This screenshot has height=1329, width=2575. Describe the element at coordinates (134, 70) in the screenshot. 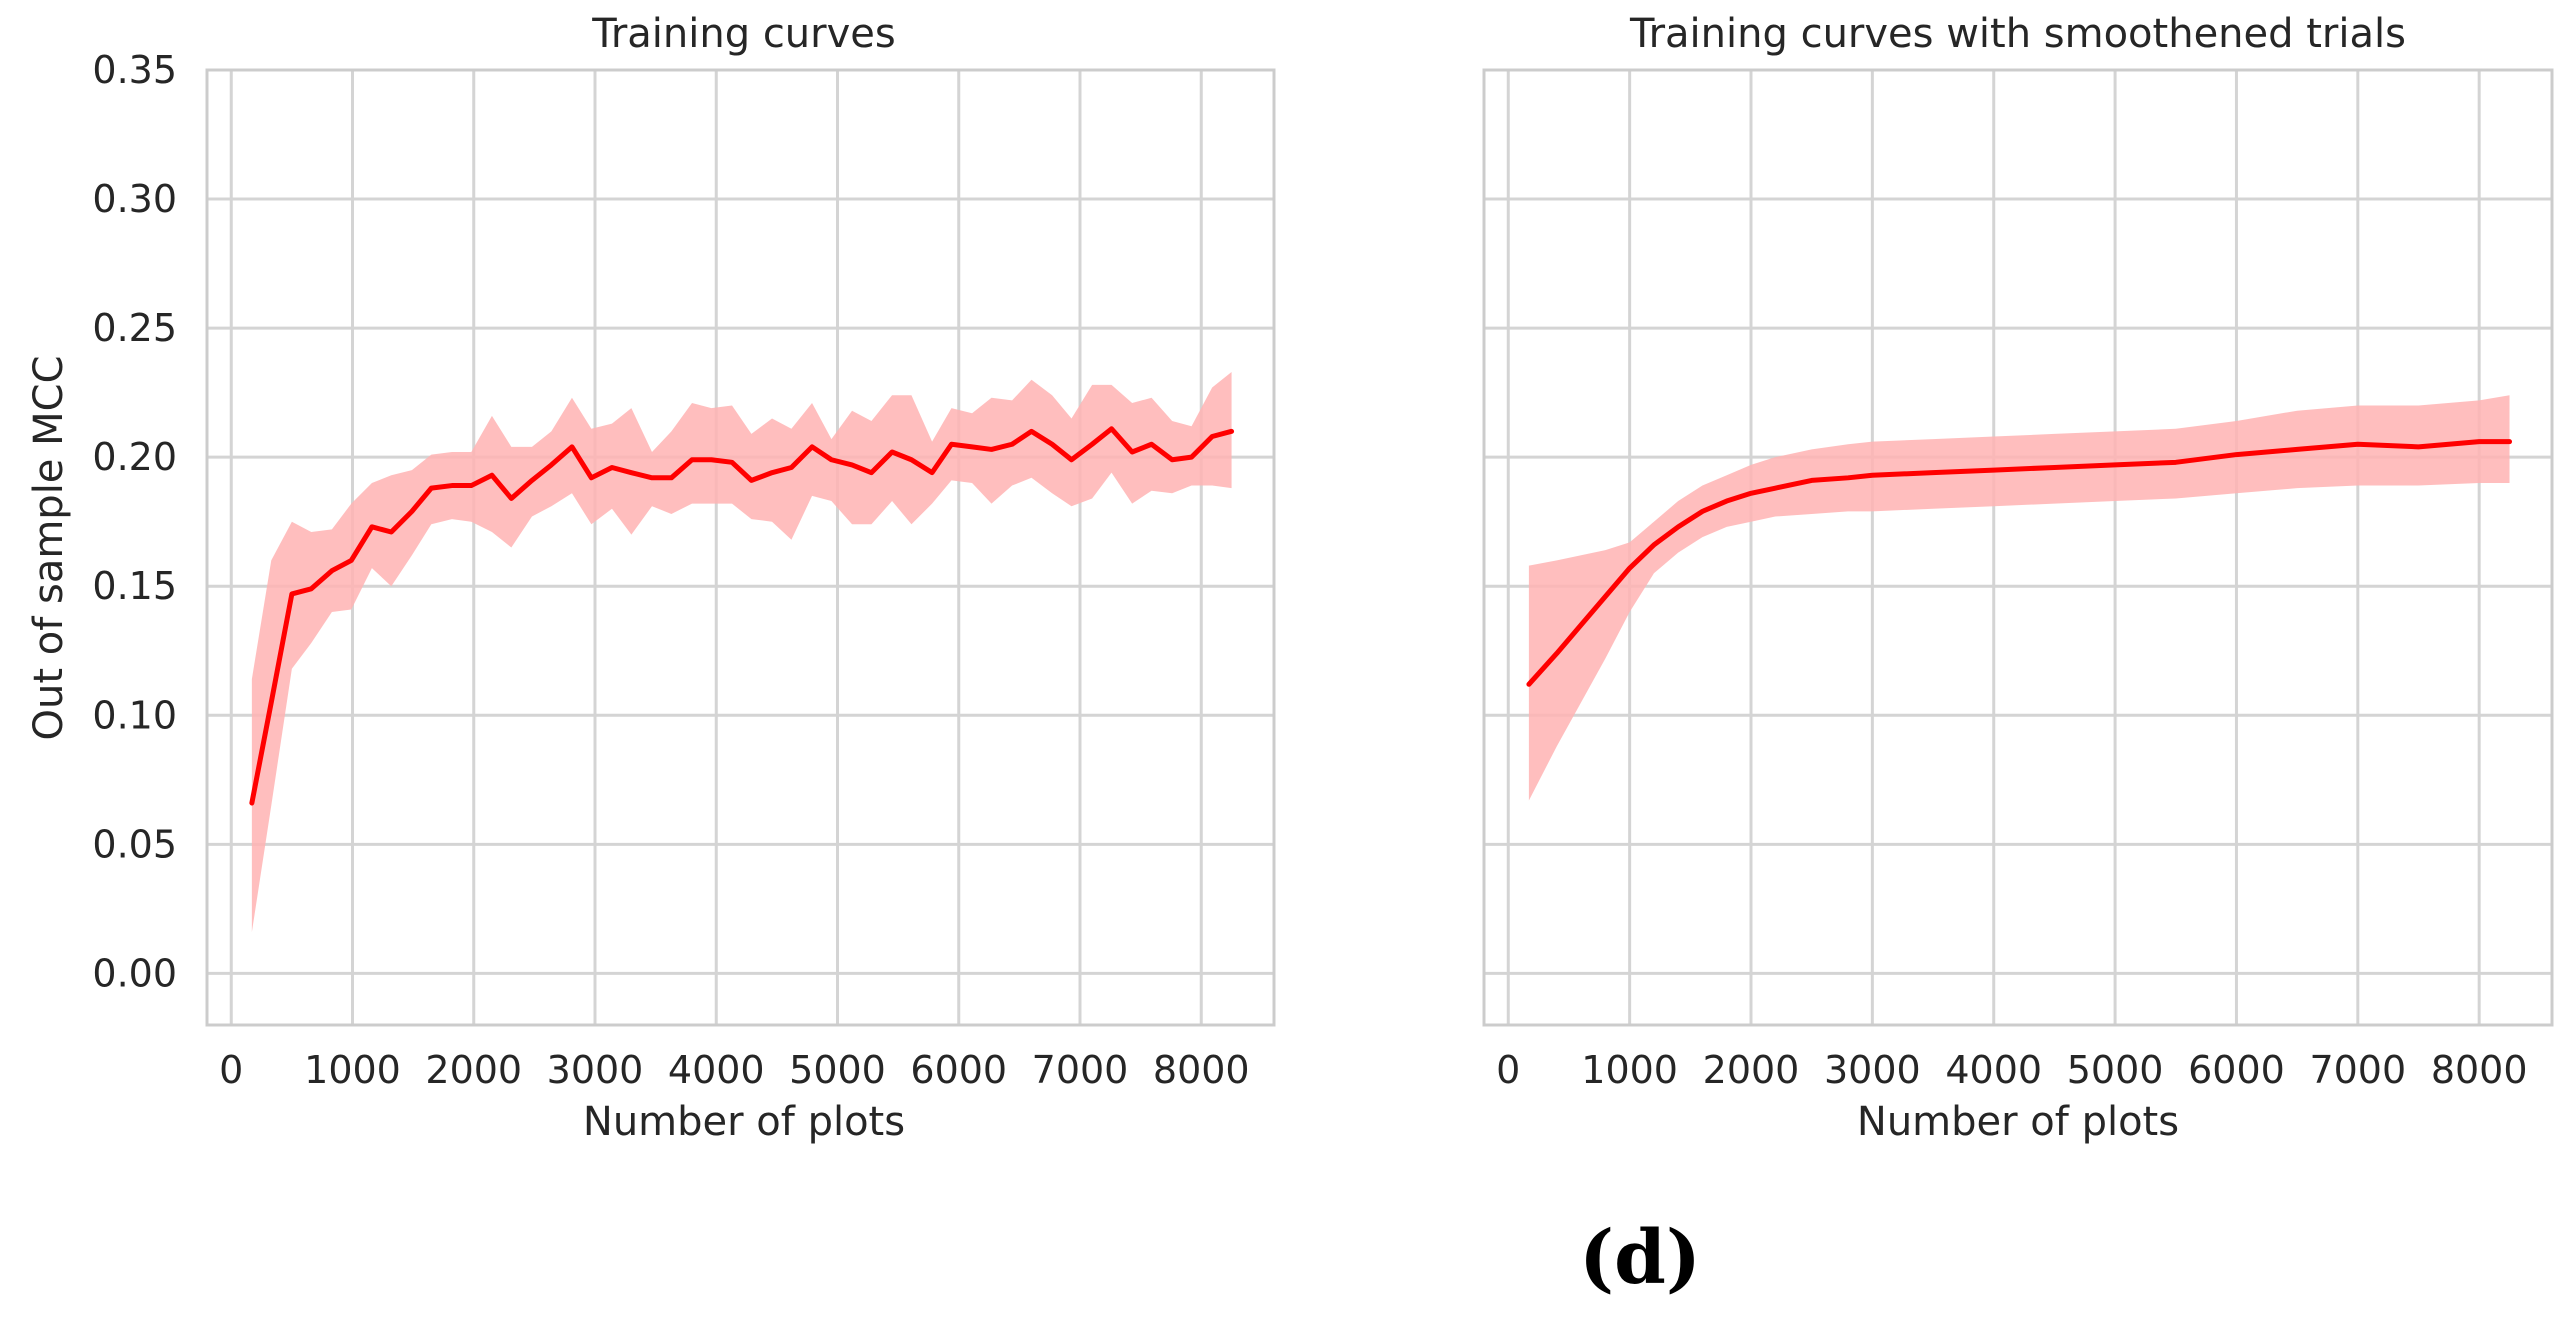

I see `left-y-tick-label: 0.35` at that location.